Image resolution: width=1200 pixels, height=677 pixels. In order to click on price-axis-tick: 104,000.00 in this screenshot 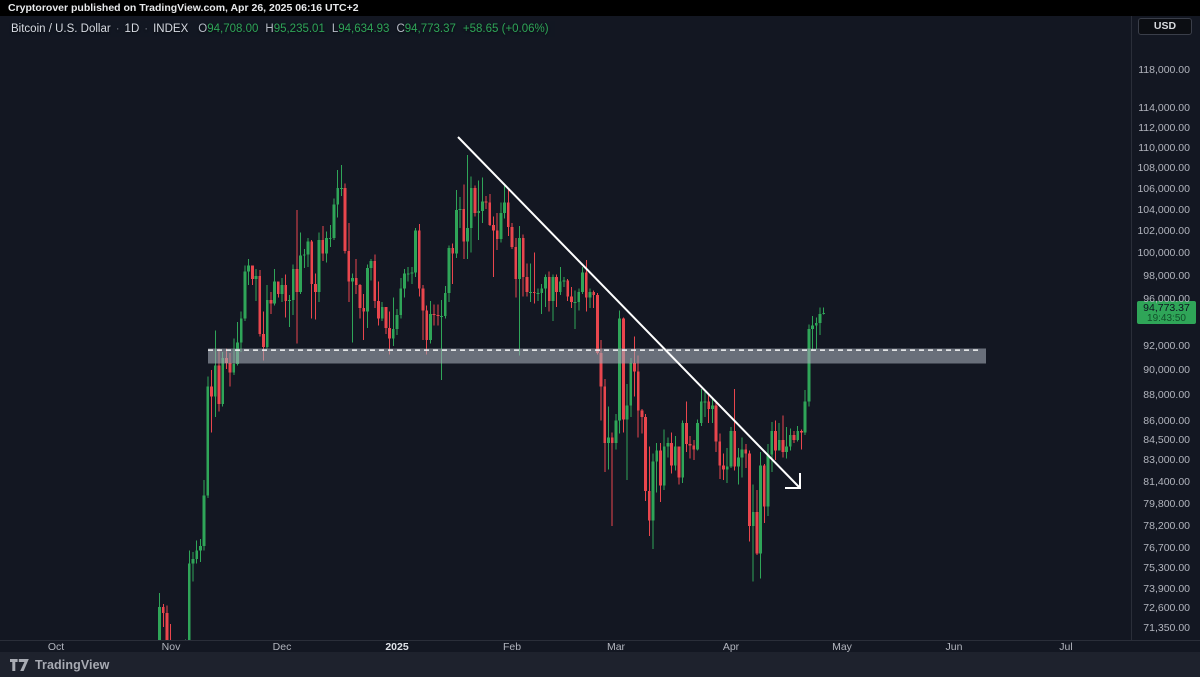, I will do `click(1163, 209)`.